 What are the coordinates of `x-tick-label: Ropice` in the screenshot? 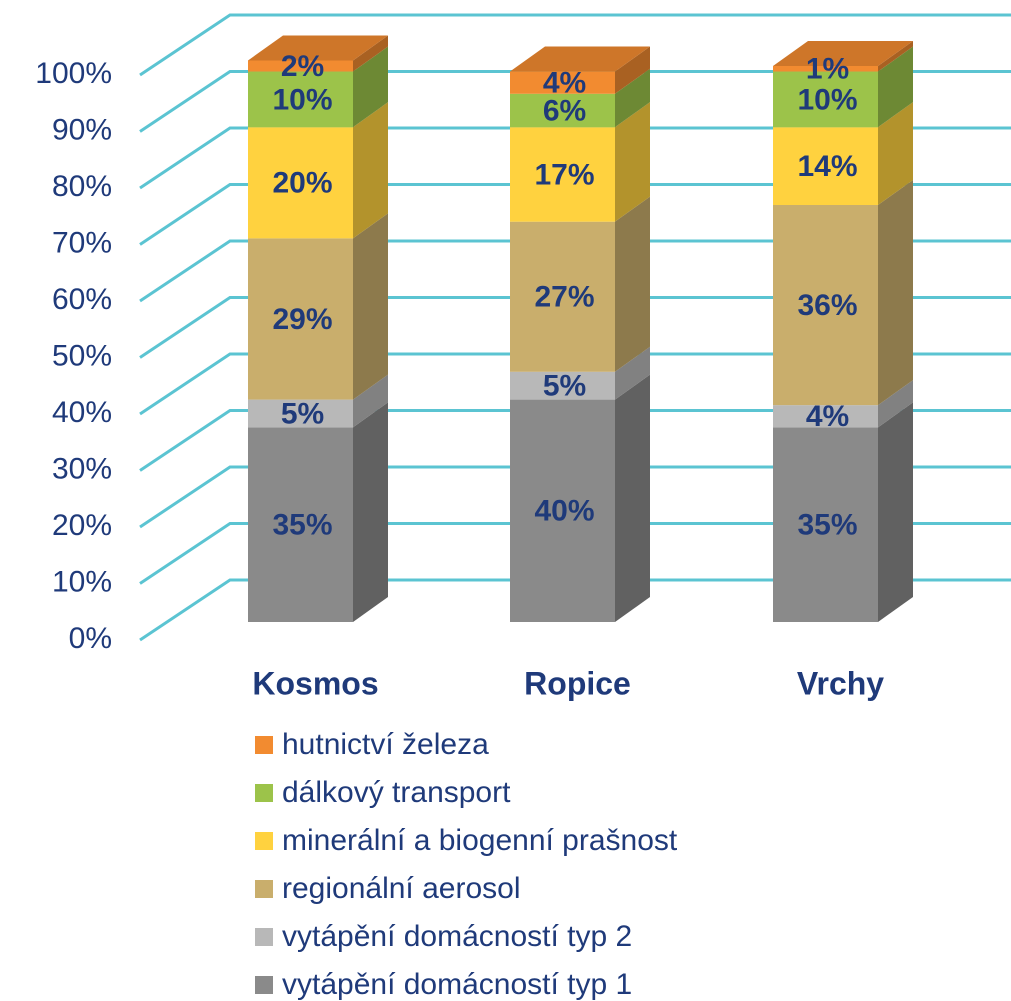 It's located at (577, 683).